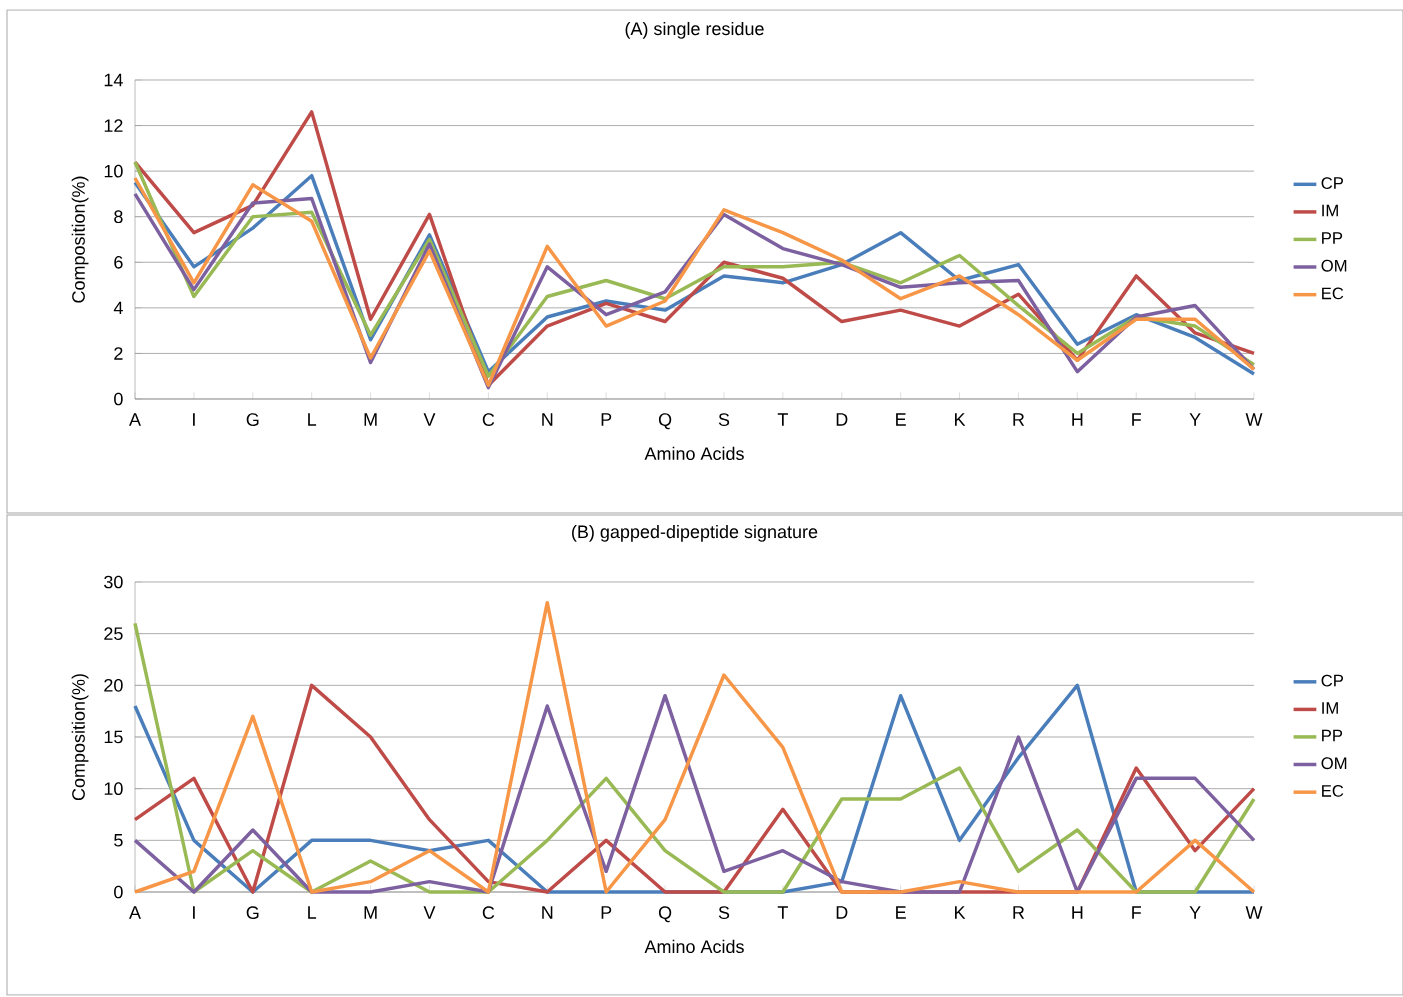 The width and height of the screenshot is (1403, 997). What do you see at coordinates (113, 125) in the screenshot?
I see `y-tick-label: 12` at bounding box center [113, 125].